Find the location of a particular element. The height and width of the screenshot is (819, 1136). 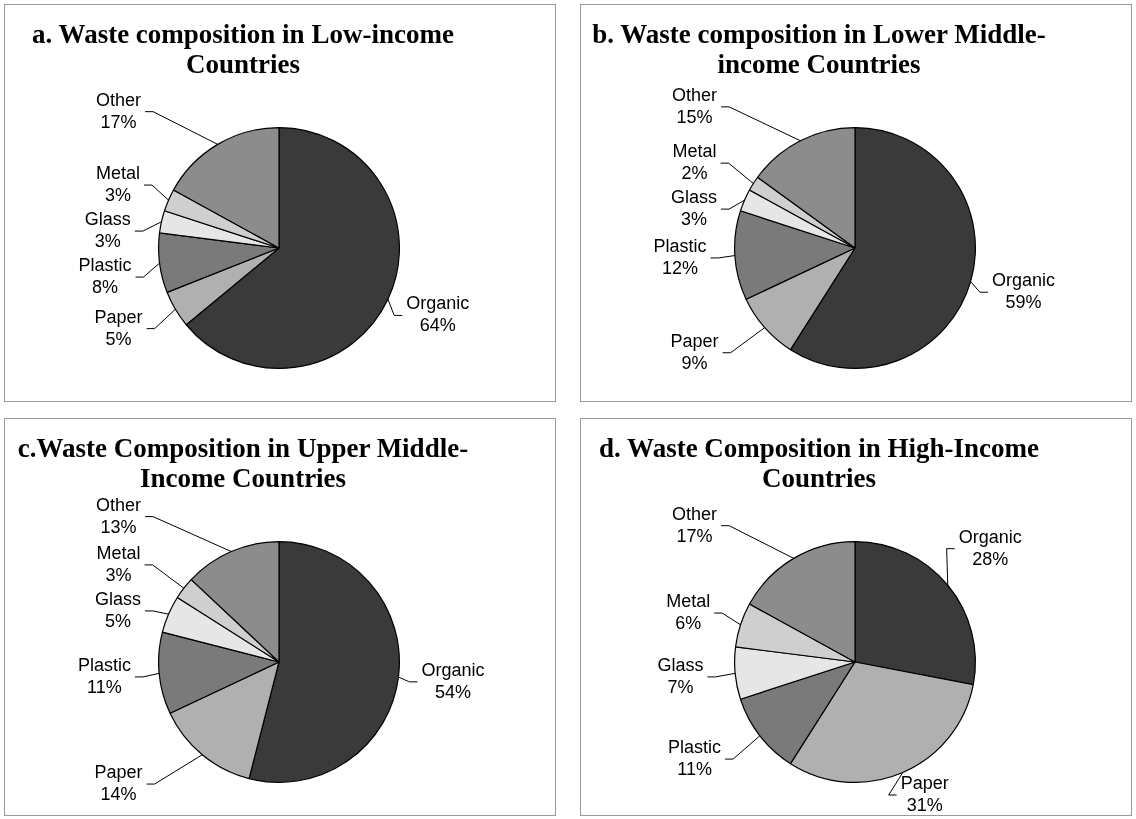

data-label: 7% is located at coordinates (680, 686).